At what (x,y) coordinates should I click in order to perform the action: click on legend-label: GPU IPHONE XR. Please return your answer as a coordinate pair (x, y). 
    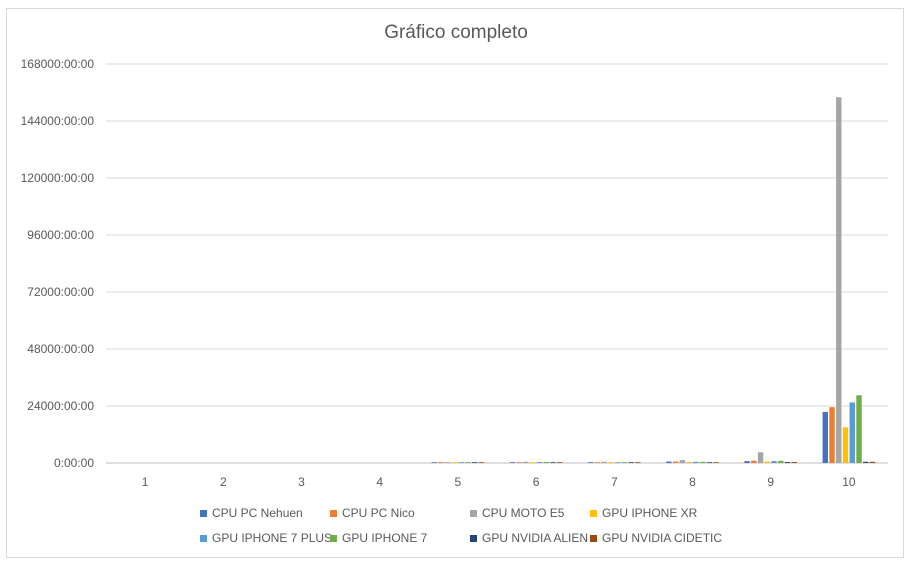
    Looking at the image, I should click on (650, 513).